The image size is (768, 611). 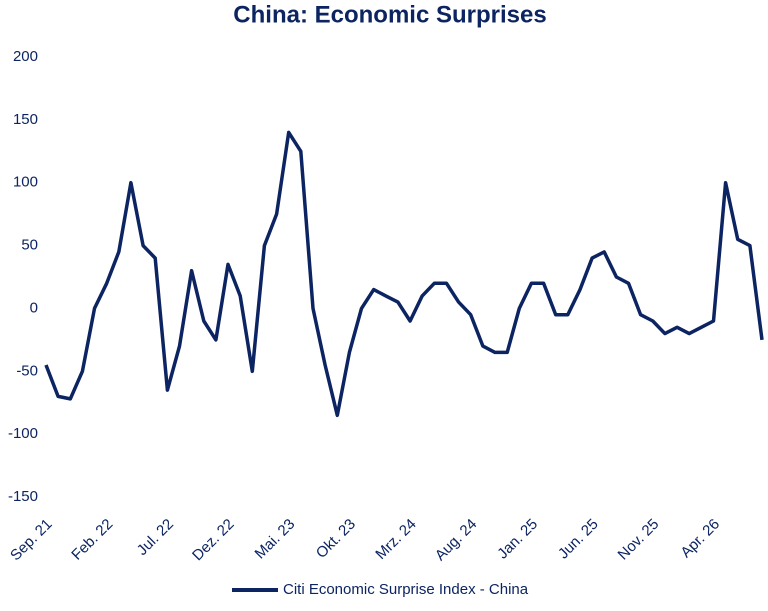 What do you see at coordinates (389, 14) in the screenshot?
I see `chart-title: China: Economic Surprises` at bounding box center [389, 14].